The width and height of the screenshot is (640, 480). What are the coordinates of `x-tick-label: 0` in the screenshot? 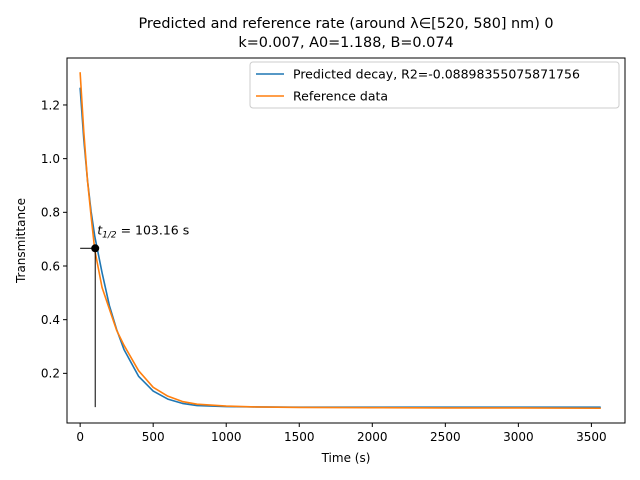 It's located at (80, 437).